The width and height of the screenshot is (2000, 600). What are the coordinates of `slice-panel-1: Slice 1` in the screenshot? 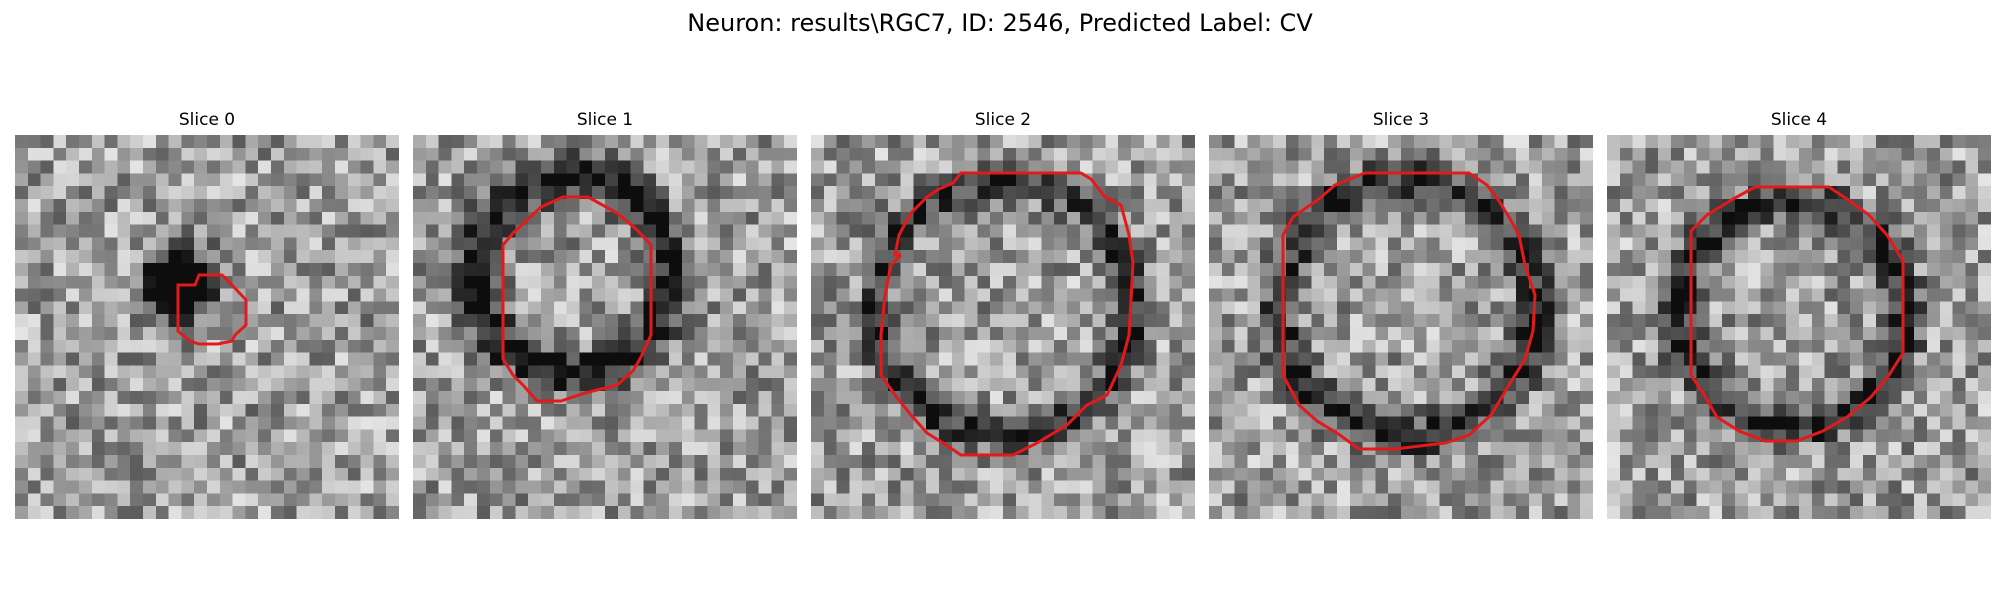 It's located at (605, 312).